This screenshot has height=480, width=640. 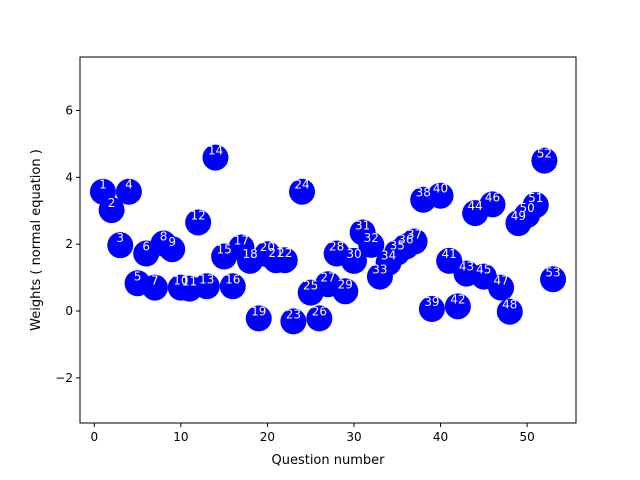 What do you see at coordinates (180, 437) in the screenshot?
I see `x-tick-label: 10` at bounding box center [180, 437].